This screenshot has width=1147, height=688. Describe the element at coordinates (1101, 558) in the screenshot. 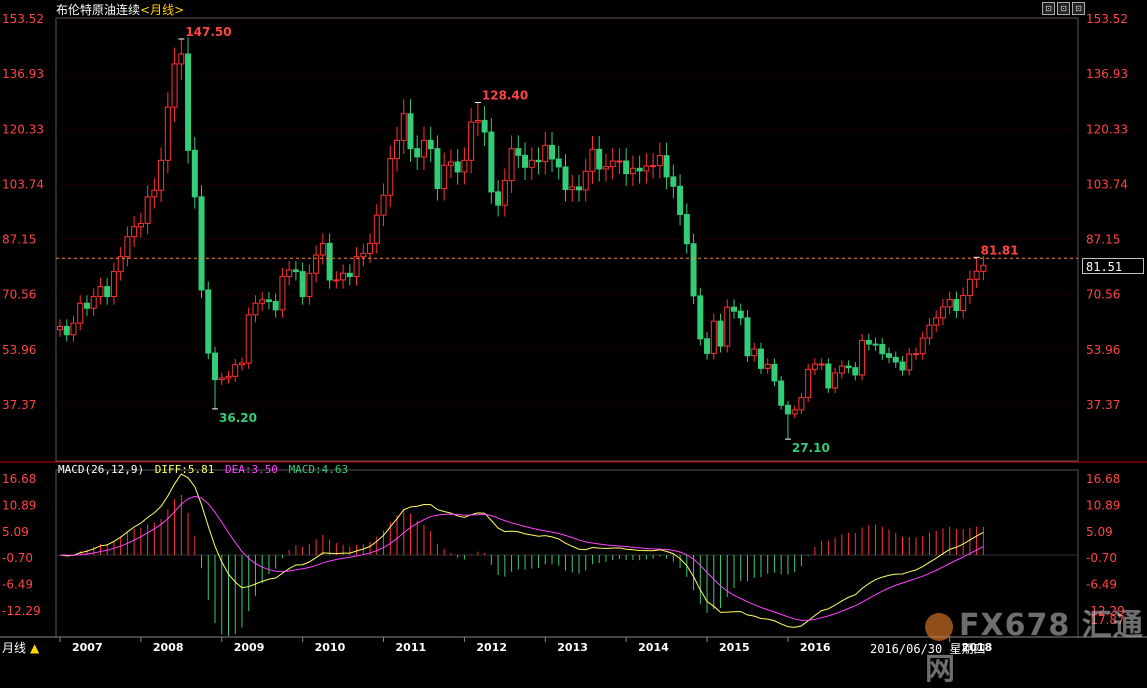

I see `macd-axis-label-right: -0.70` at that location.